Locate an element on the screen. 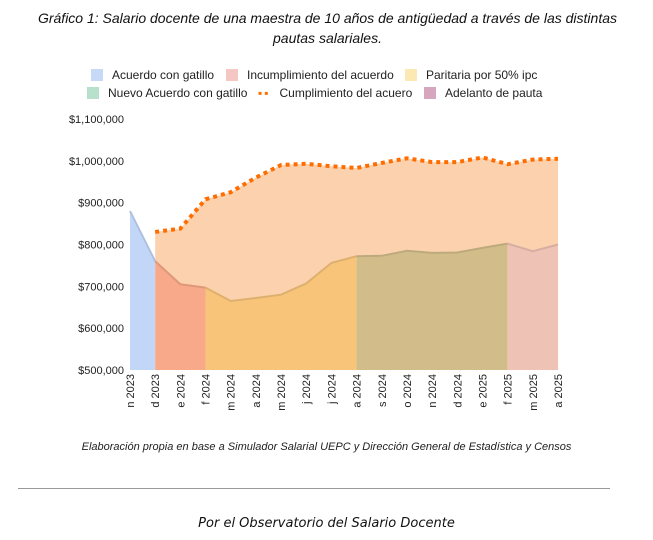 This screenshot has height=540, width=653. y-tick-label: $700,000 is located at coordinates (101, 287).